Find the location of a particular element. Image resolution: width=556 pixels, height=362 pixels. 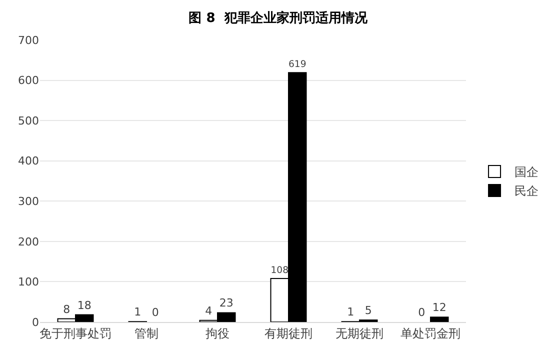

data-label: 18 is located at coordinates (84, 305).